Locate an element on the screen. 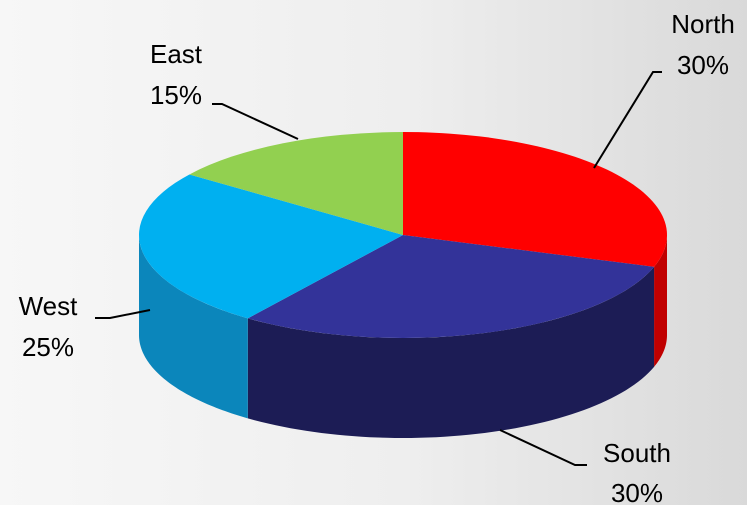  pie-slice-west is located at coordinates (270, 246).